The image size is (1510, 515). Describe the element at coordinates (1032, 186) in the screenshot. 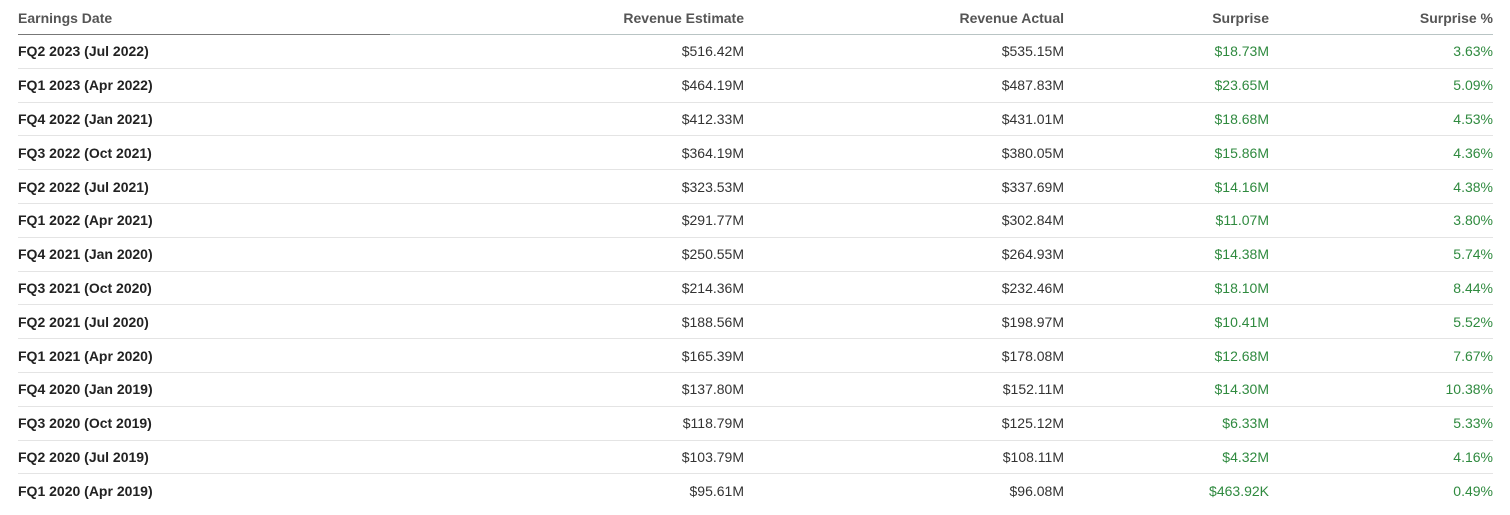

I see `cell-revenue-actual: $337.69M` at that location.